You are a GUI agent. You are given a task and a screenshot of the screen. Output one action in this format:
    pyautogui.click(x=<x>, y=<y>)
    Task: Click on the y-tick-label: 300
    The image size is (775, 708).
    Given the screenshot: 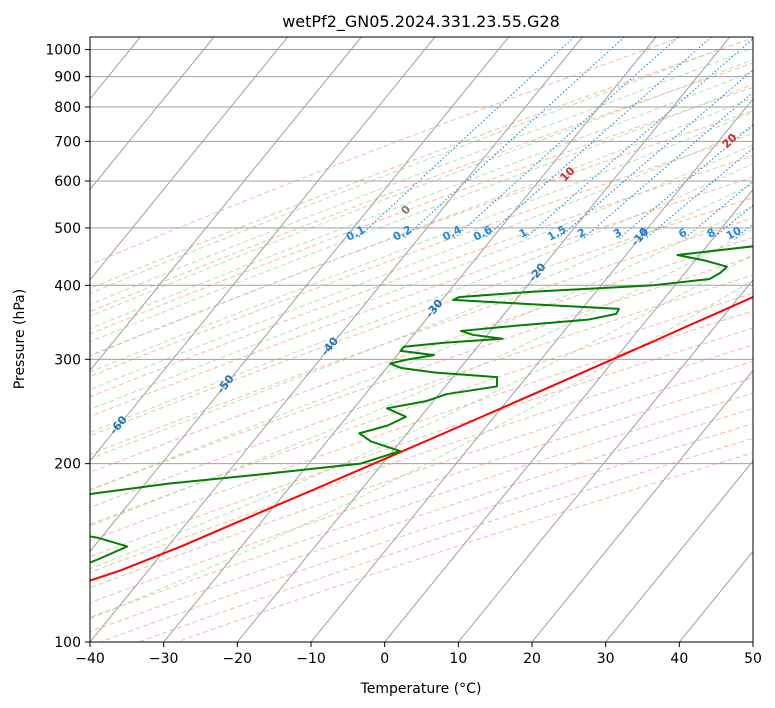 What is the action you would take?
    pyautogui.click(x=67, y=360)
    